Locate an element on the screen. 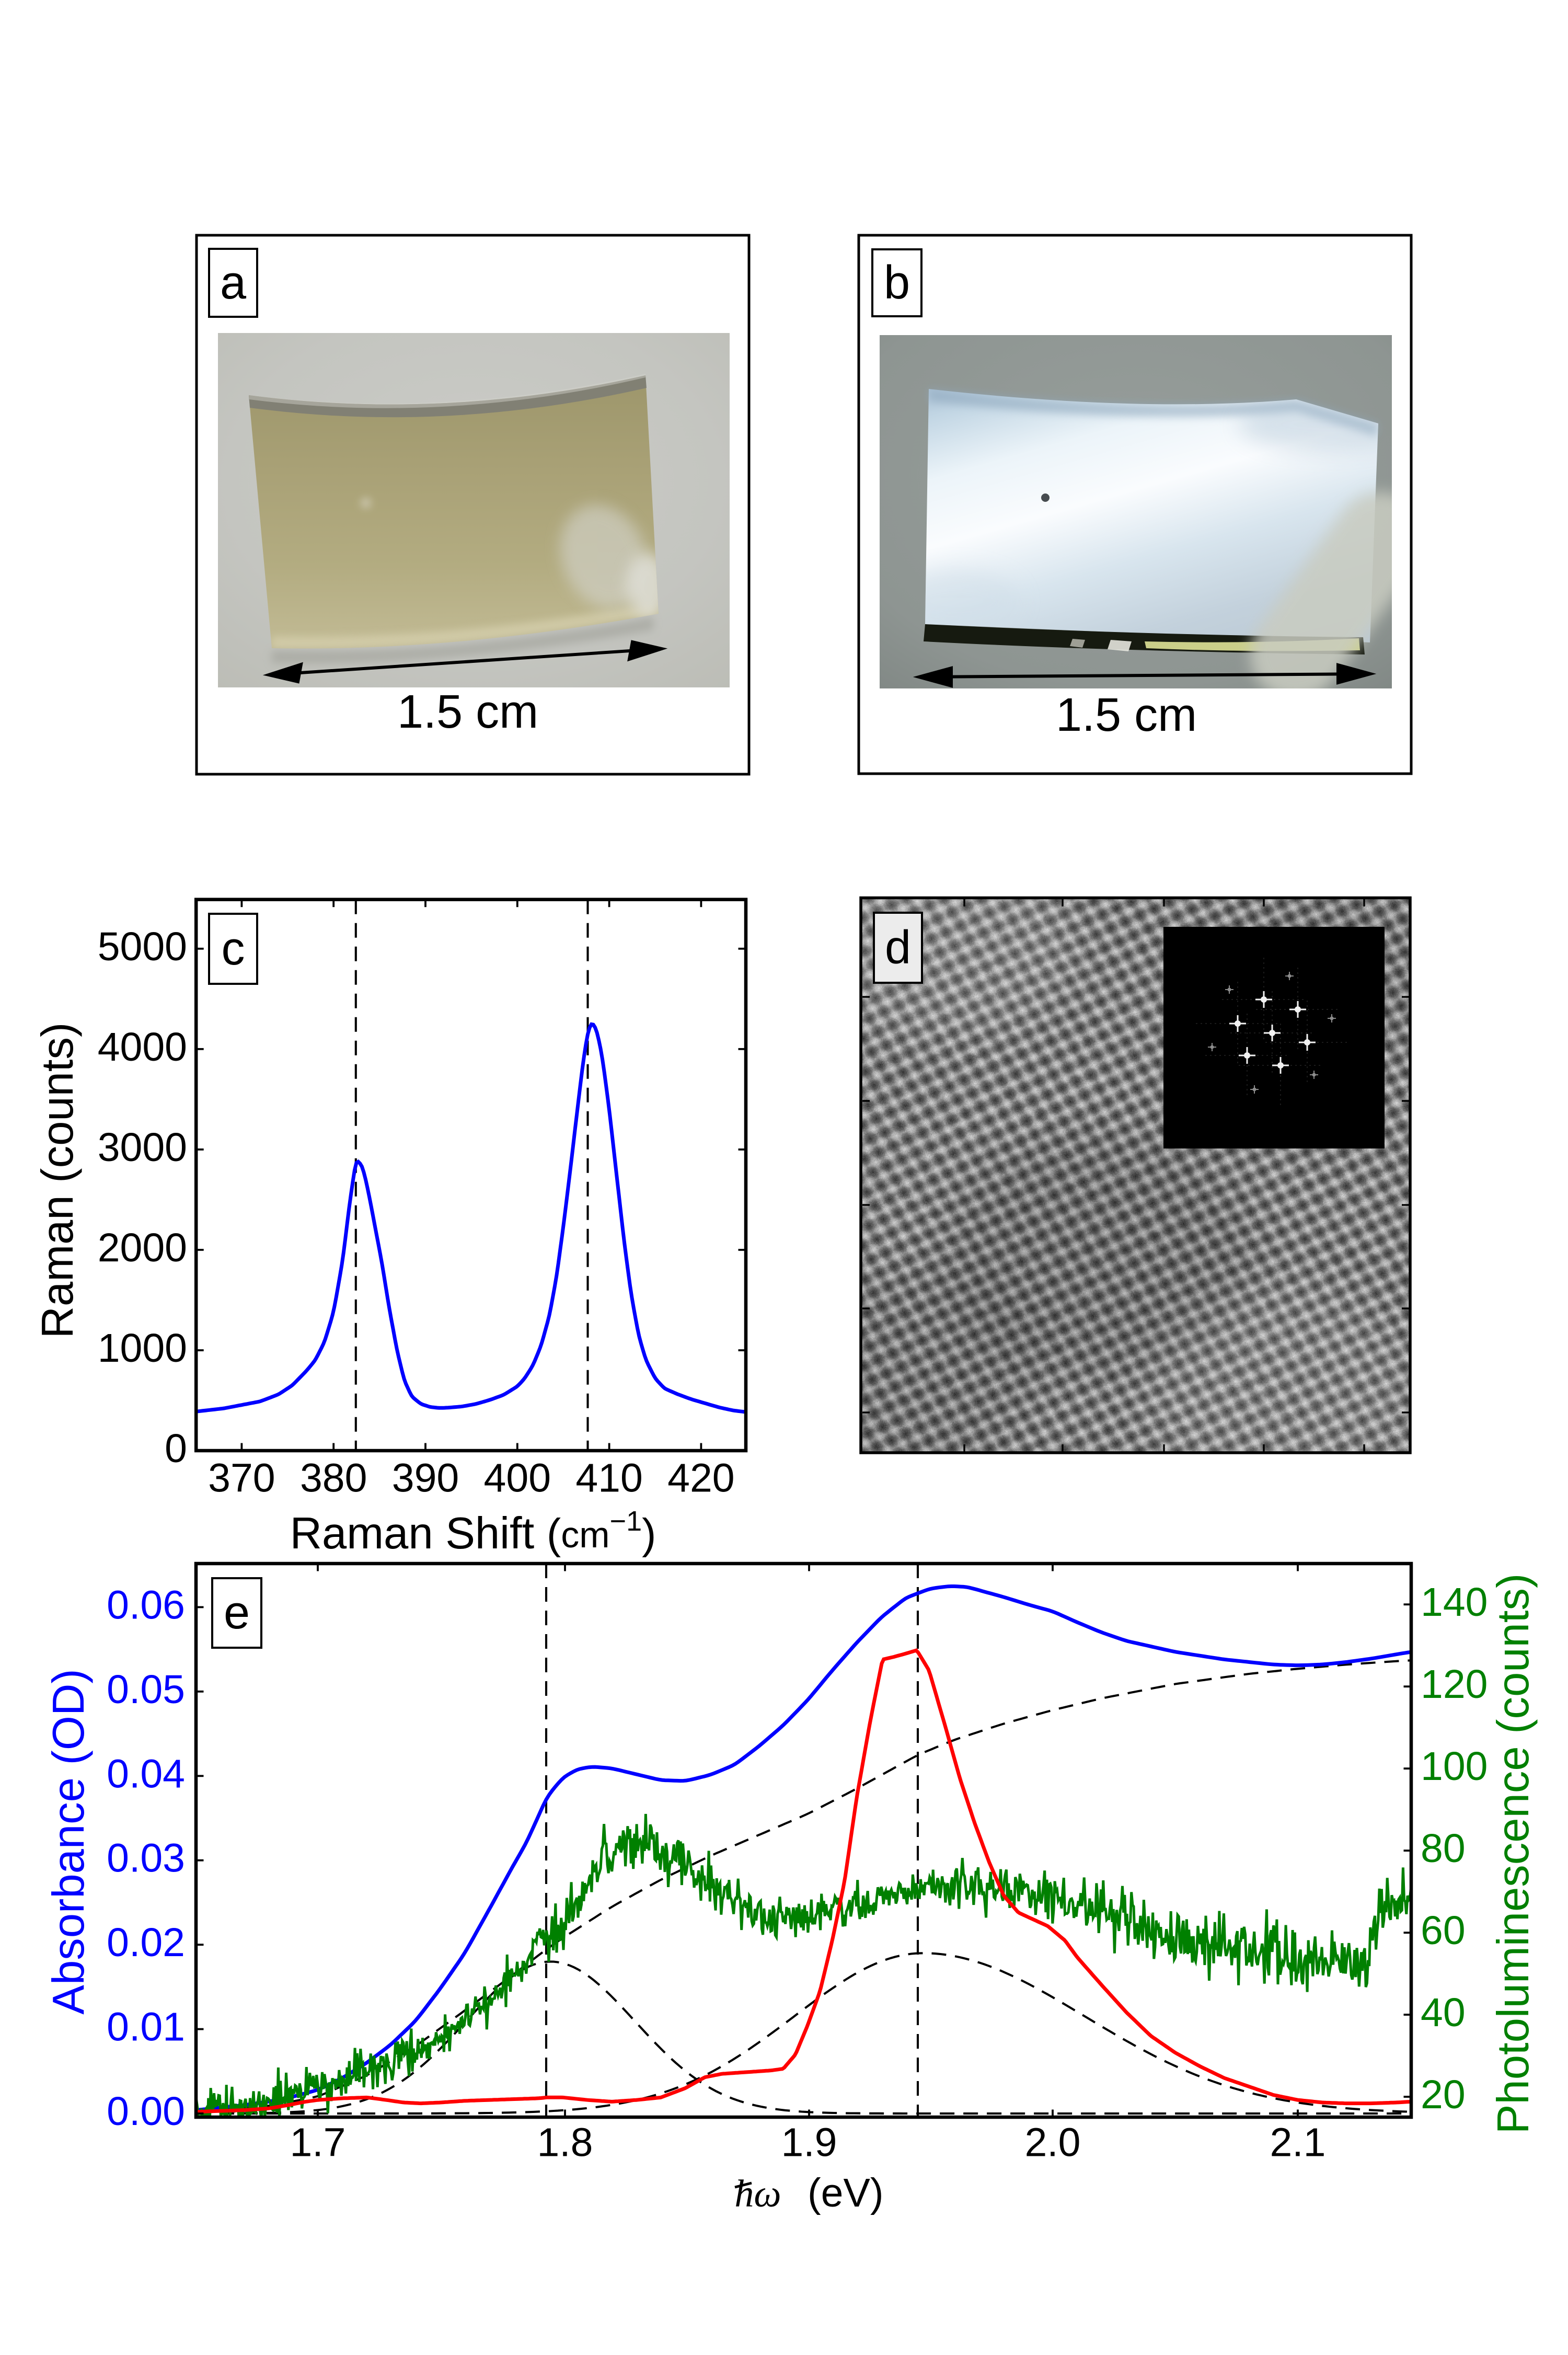  svg-text: 80 is located at coordinates (1443, 1849).